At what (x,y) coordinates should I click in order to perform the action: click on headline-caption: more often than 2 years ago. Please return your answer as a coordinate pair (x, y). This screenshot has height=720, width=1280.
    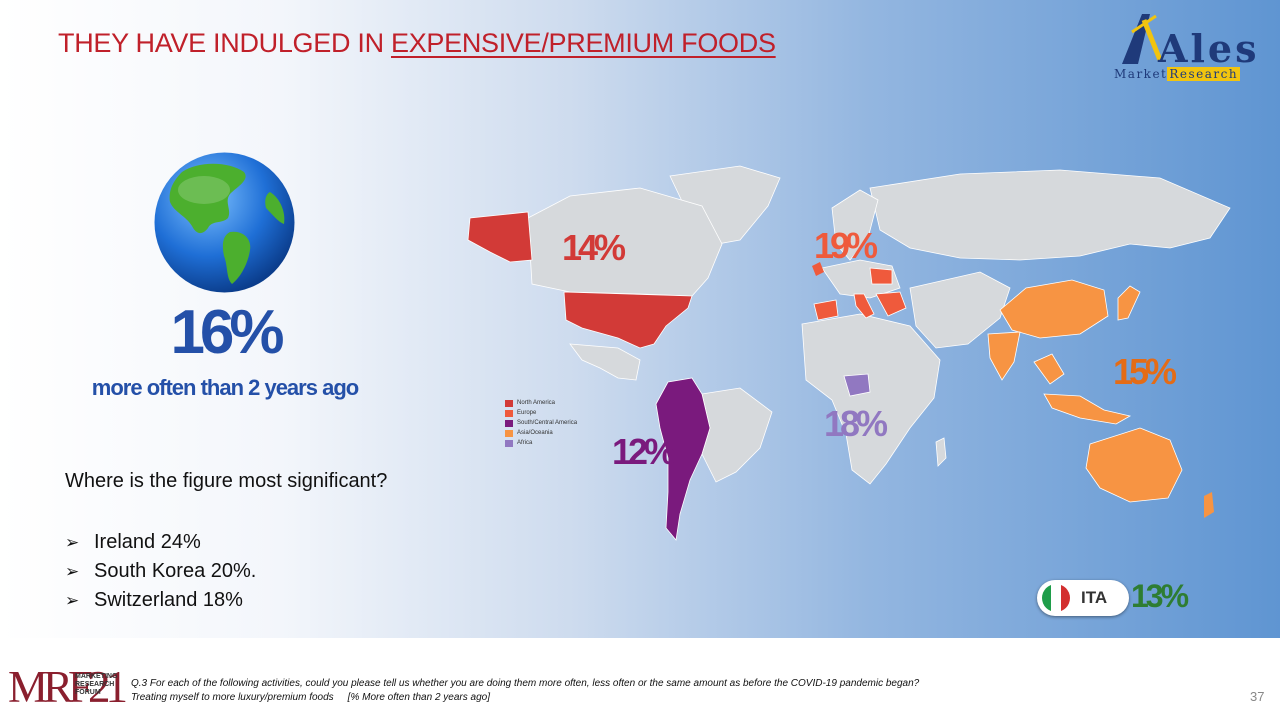
    Looking at the image, I should click on (225, 387).